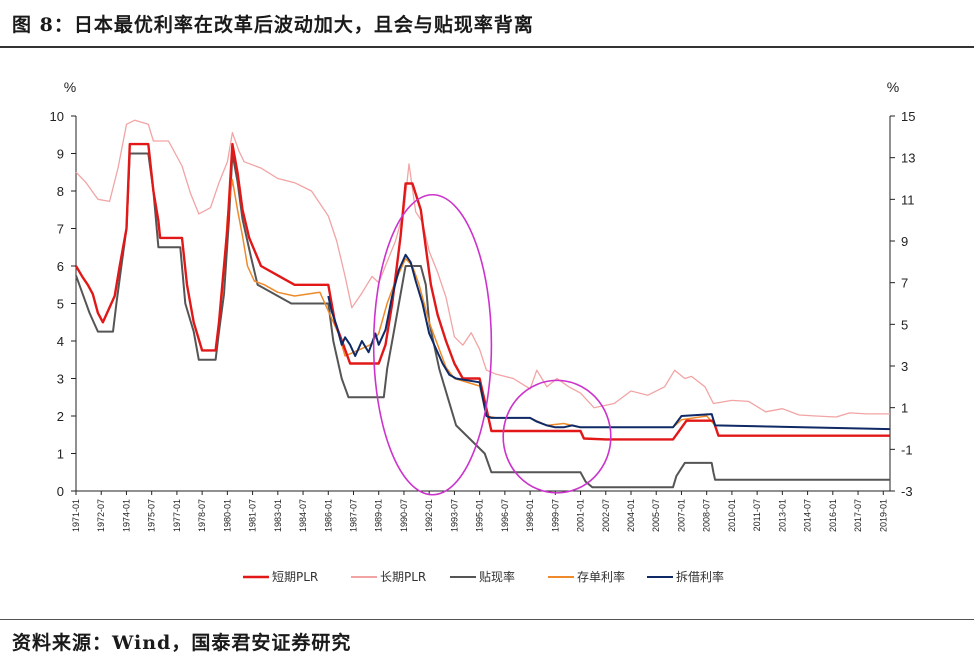 The height and width of the screenshot is (662, 974). What do you see at coordinates (253, 515) in the screenshot?
I see `x-tick-label: 1981-07` at bounding box center [253, 515].